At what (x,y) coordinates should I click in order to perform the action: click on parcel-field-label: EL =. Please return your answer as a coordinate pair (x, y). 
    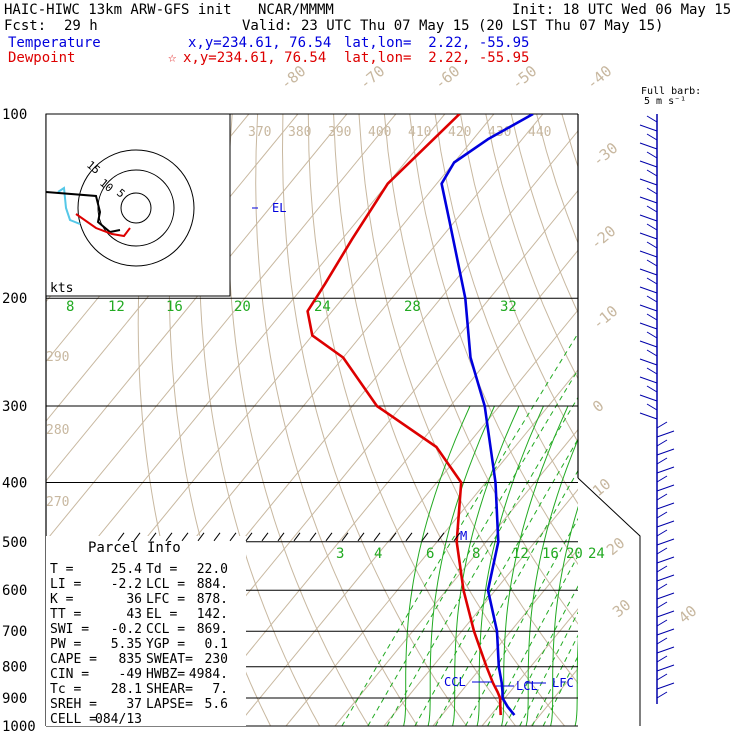
    Looking at the image, I should click on (161, 614).